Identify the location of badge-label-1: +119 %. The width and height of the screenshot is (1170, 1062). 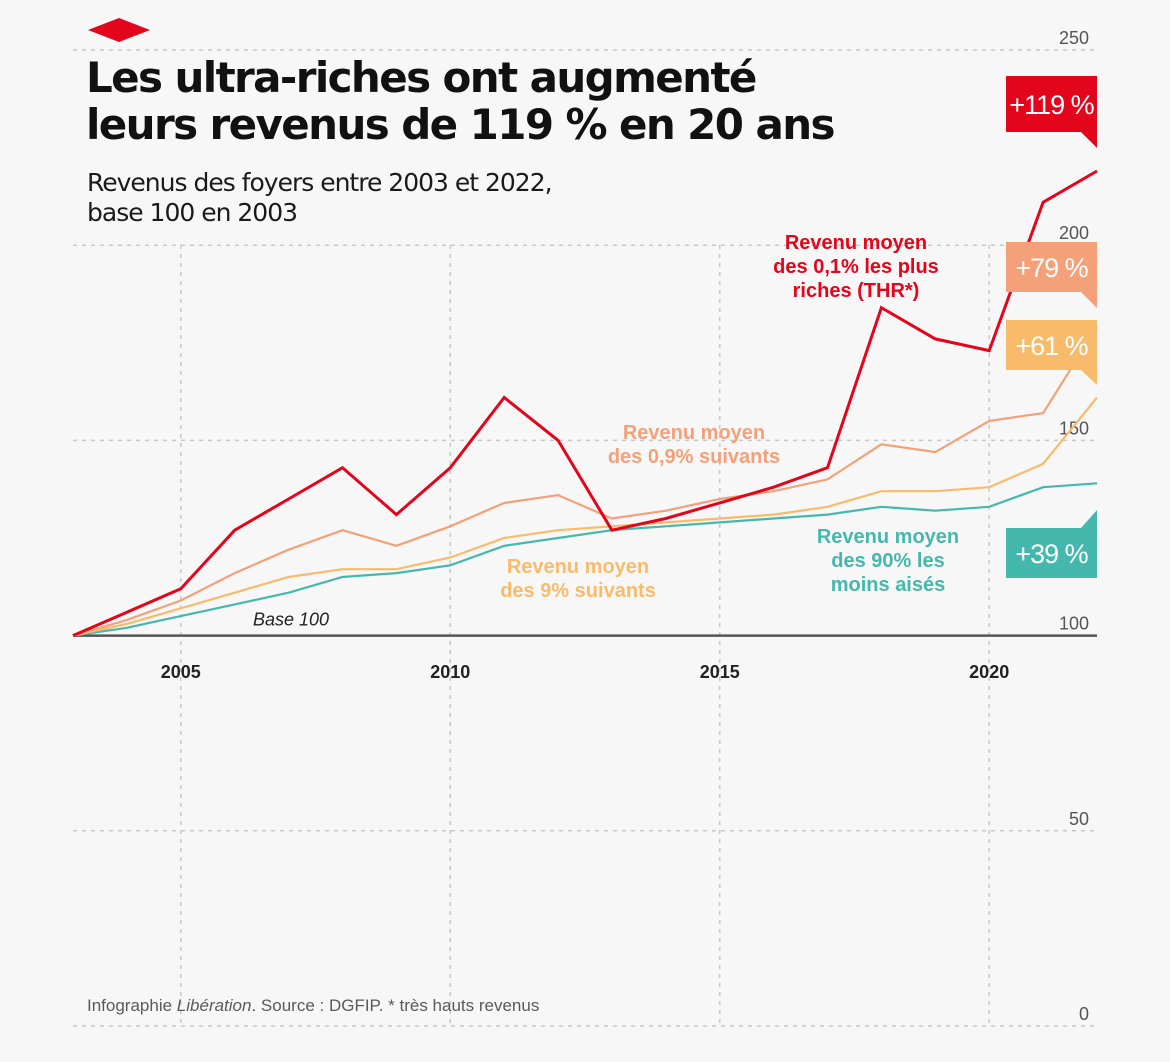
(1051, 105).